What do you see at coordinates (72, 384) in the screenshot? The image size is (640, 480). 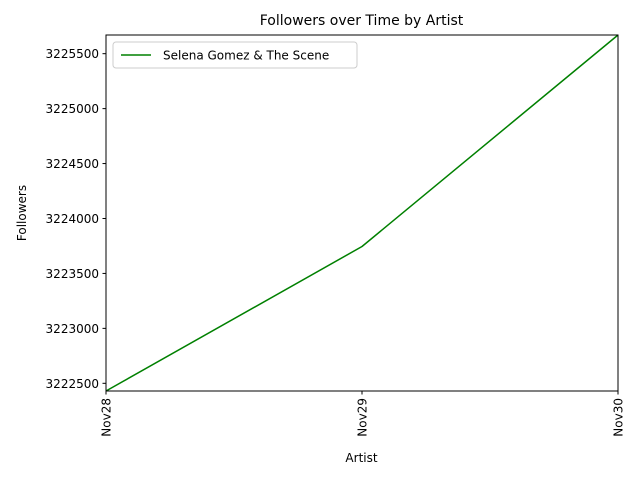 I see `y-tick-label: 3222500` at bounding box center [72, 384].